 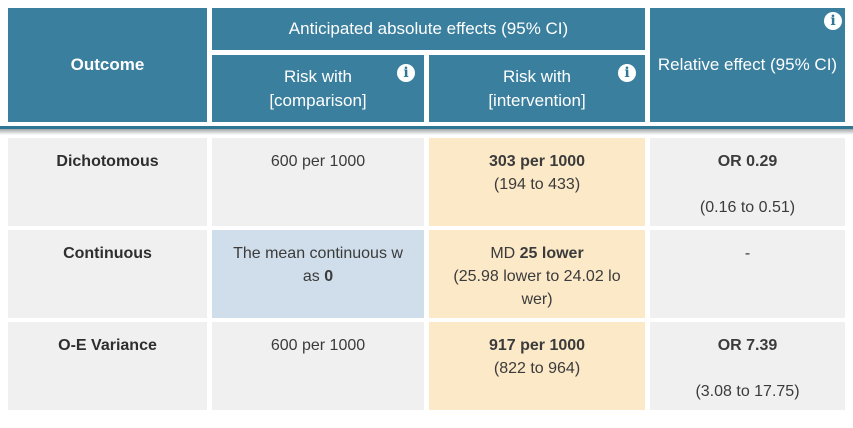 I want to click on risk-comparison-header: Risk with [comparison] i, so click(x=318, y=88).